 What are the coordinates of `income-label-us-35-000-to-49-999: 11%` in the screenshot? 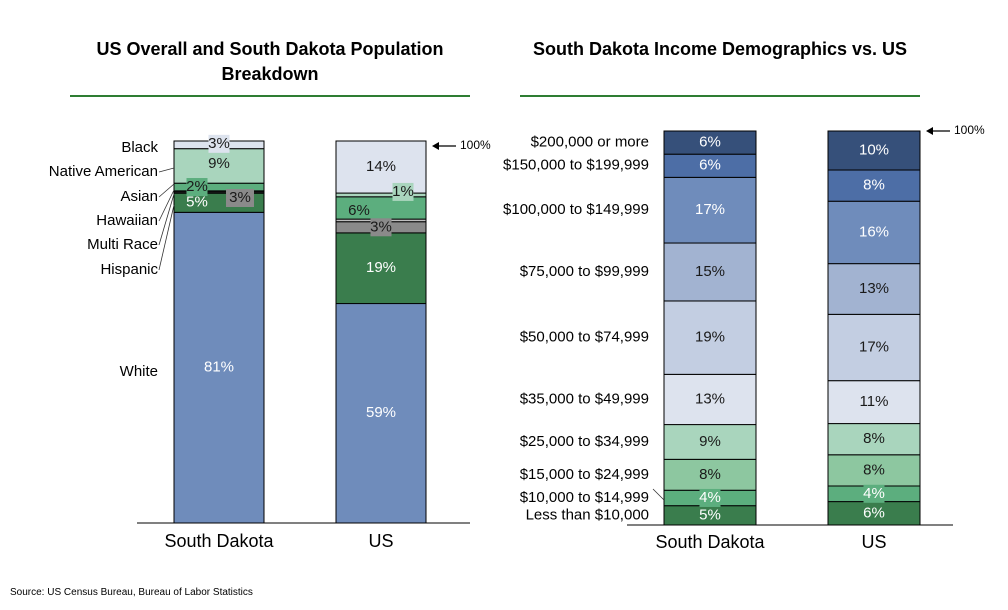 It's located at (874, 401).